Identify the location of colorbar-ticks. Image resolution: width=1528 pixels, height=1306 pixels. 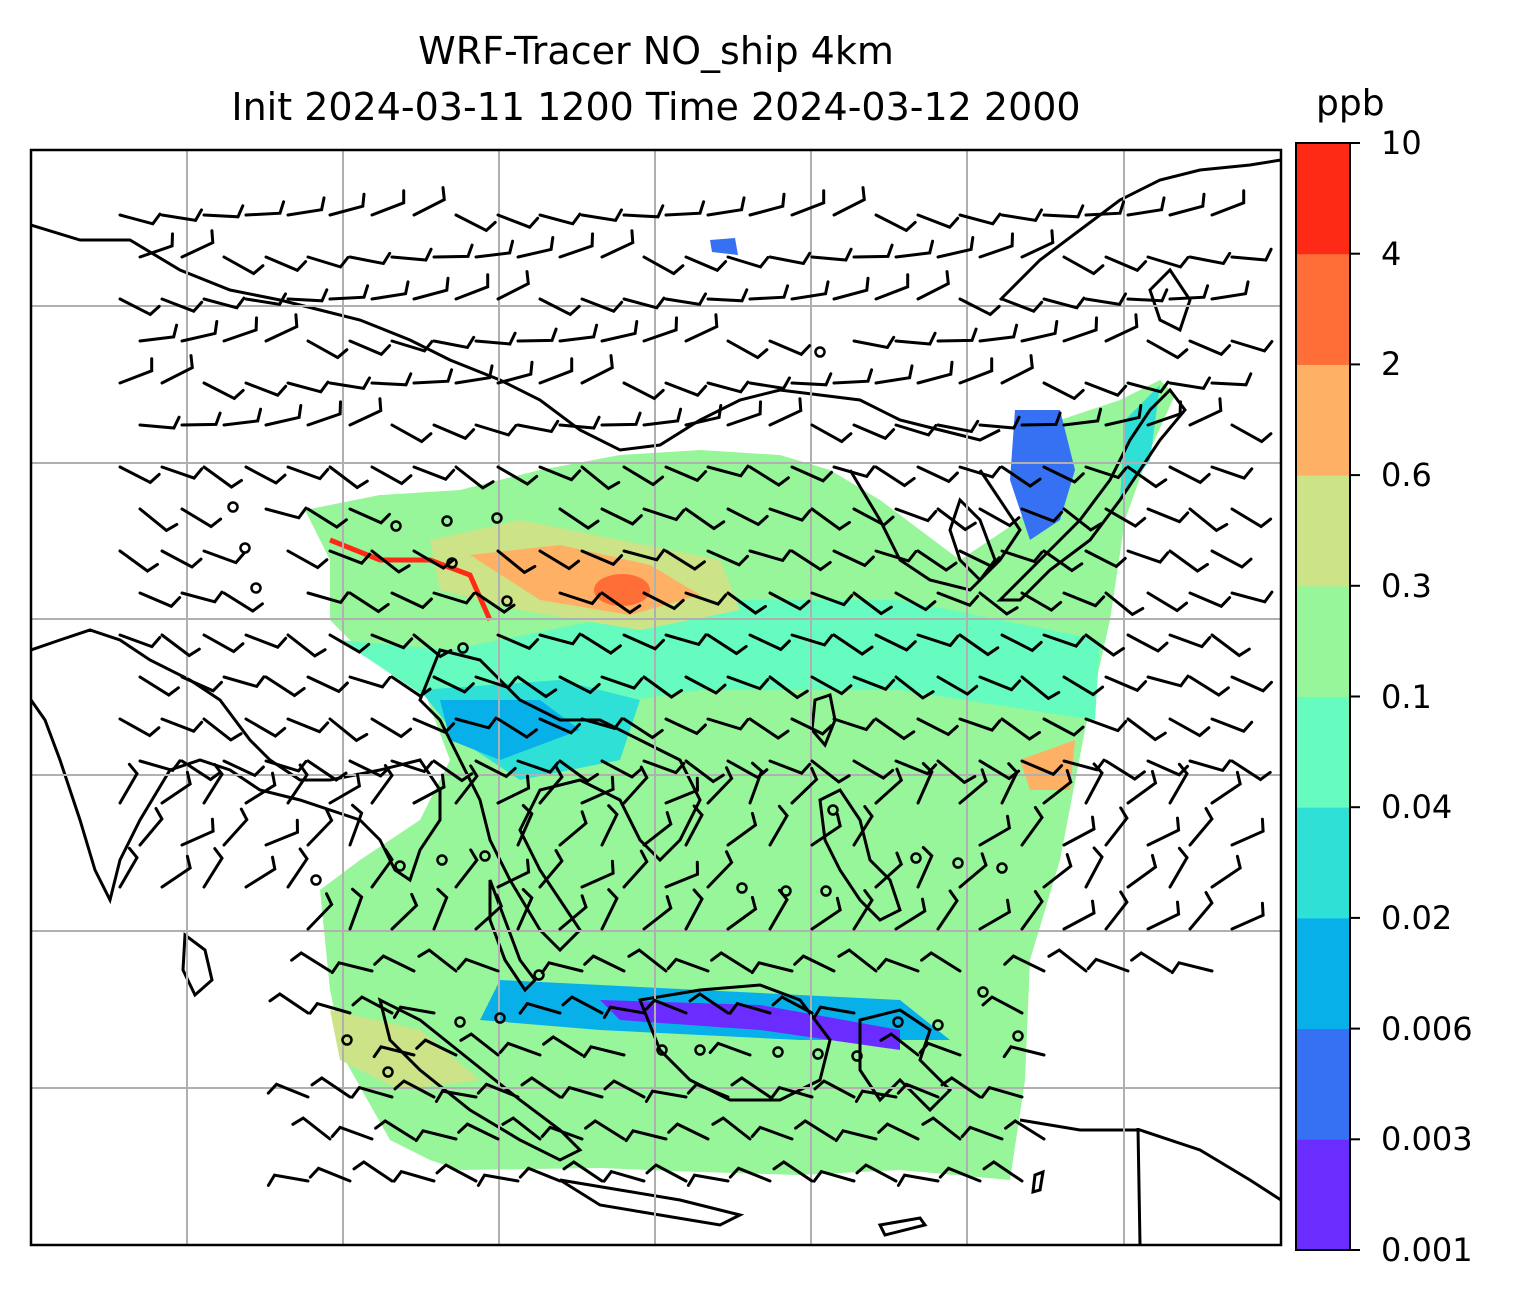
(1355, 696).